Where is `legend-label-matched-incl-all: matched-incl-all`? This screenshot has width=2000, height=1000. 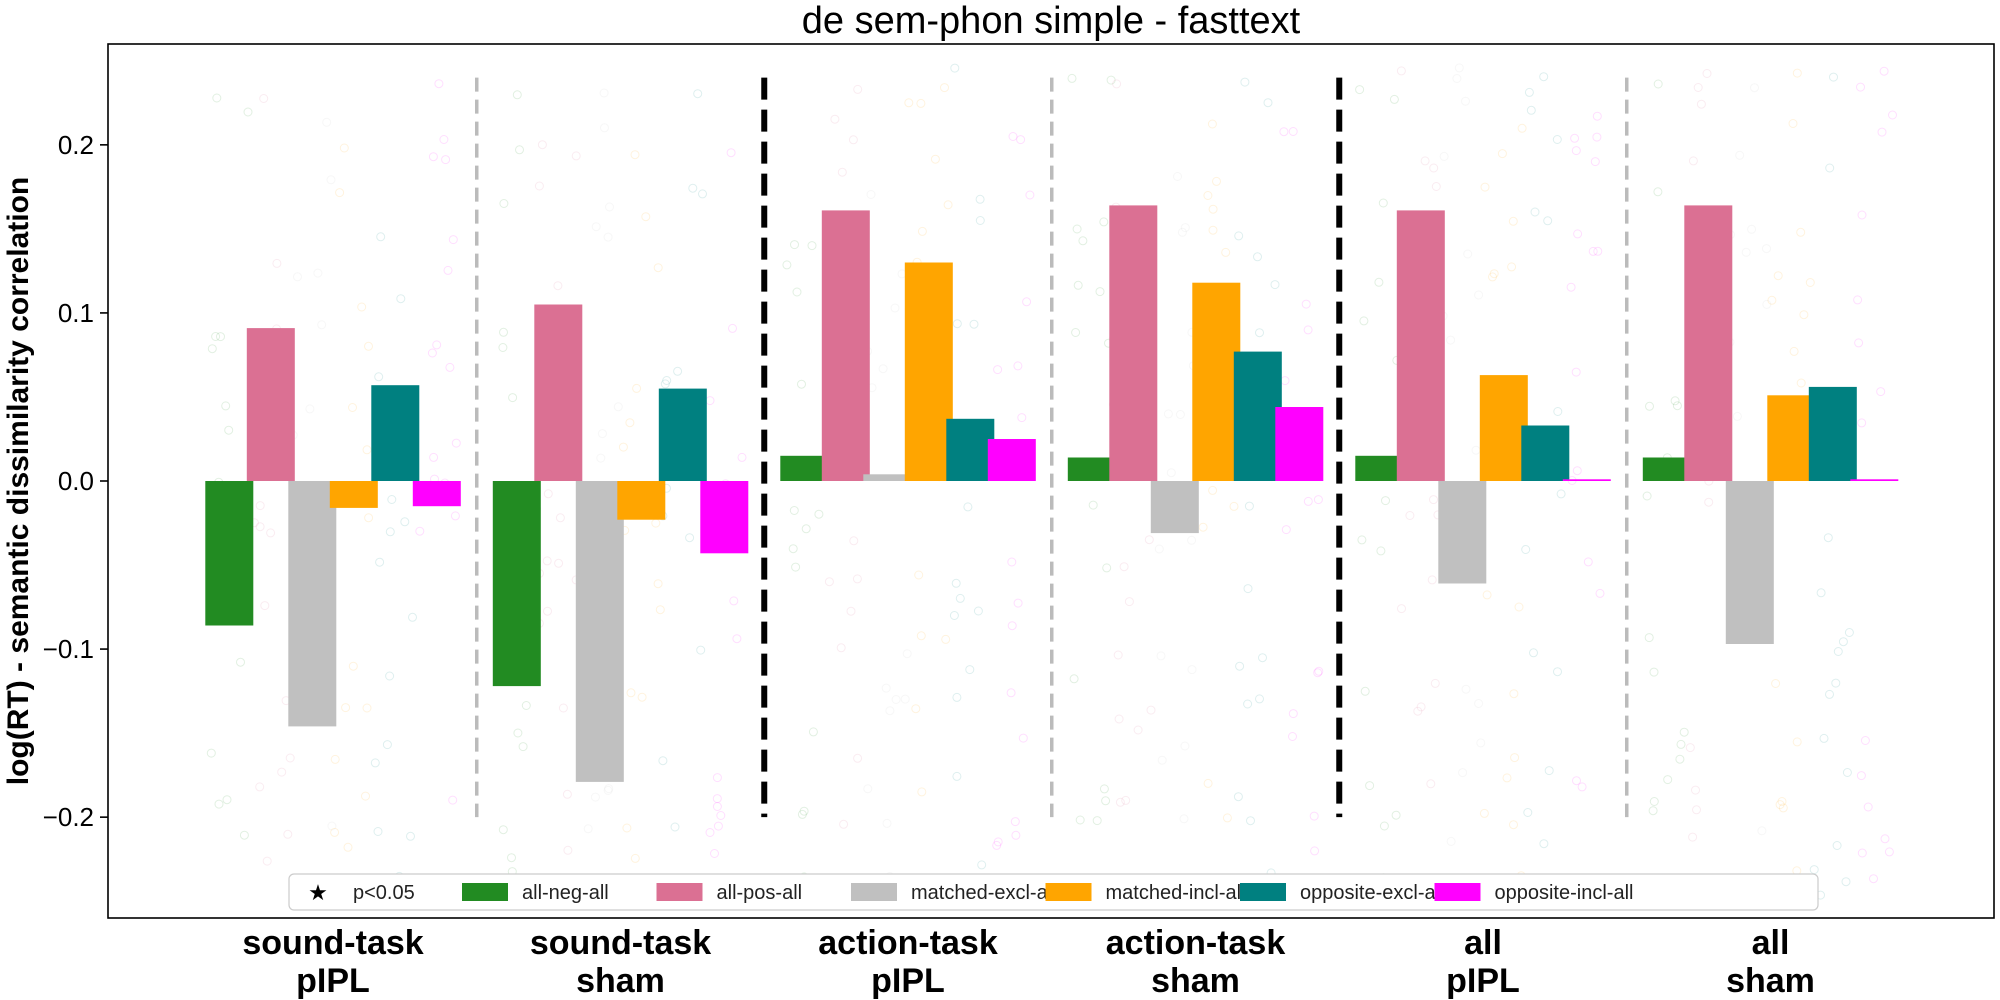 legend-label-matched-incl-all: matched-incl-all is located at coordinates (1176, 893).